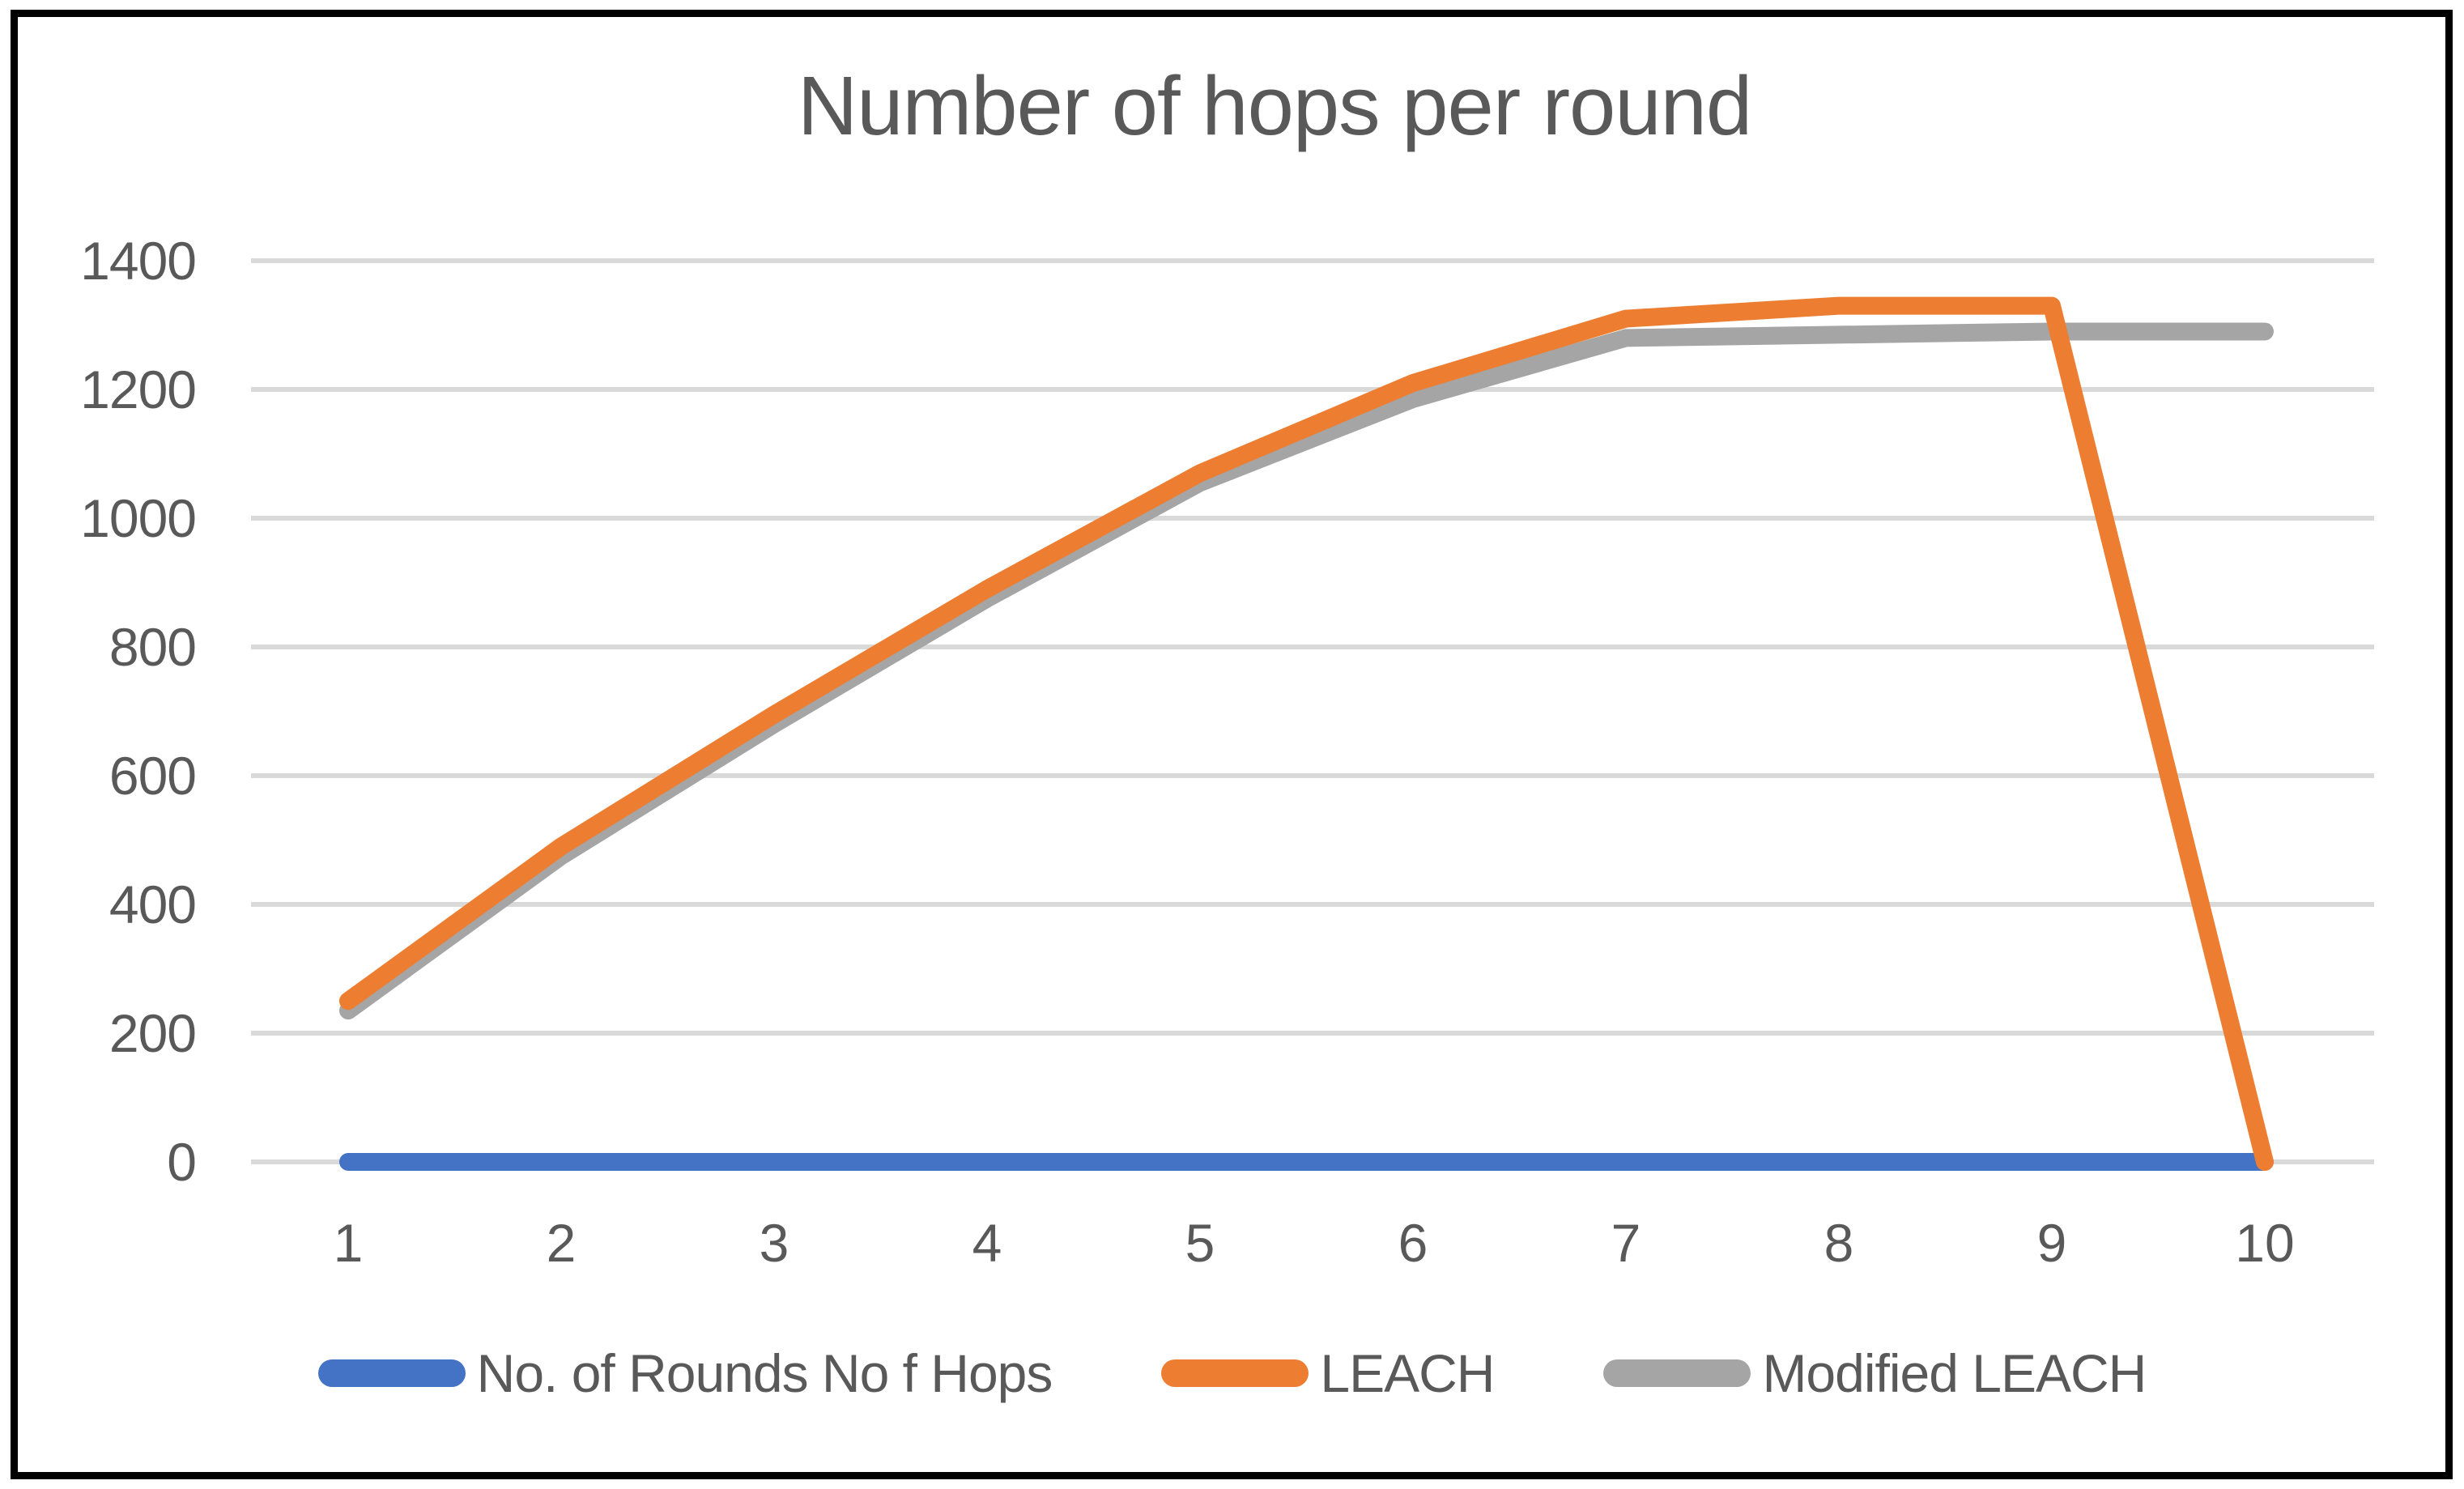 The image size is (2464, 1489). I want to click on x-axis-tick-label: 5, so click(1200, 1243).